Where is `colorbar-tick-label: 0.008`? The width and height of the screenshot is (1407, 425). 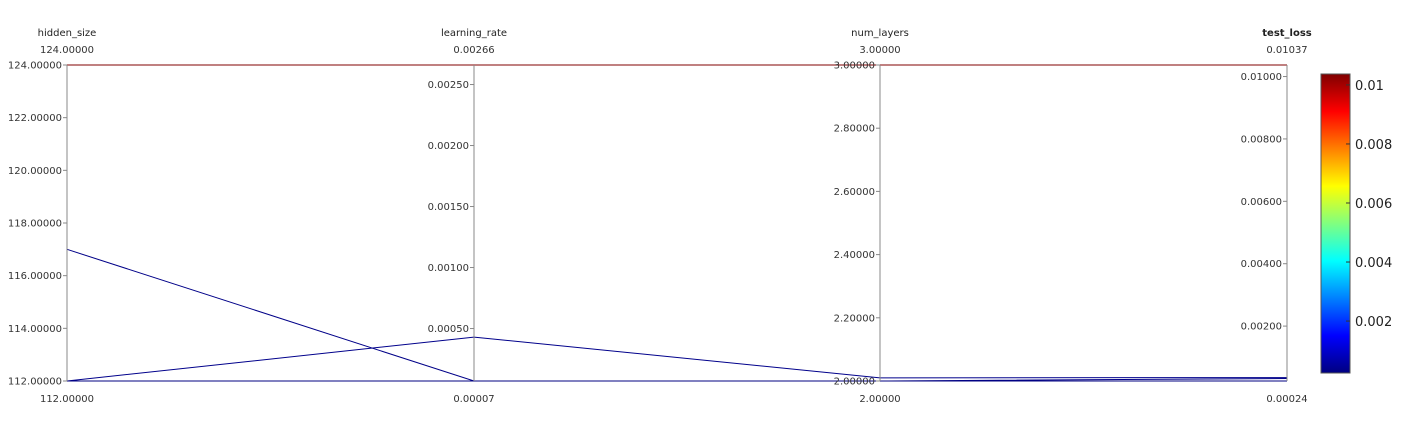
colorbar-tick-label: 0.008 is located at coordinates (1373, 145).